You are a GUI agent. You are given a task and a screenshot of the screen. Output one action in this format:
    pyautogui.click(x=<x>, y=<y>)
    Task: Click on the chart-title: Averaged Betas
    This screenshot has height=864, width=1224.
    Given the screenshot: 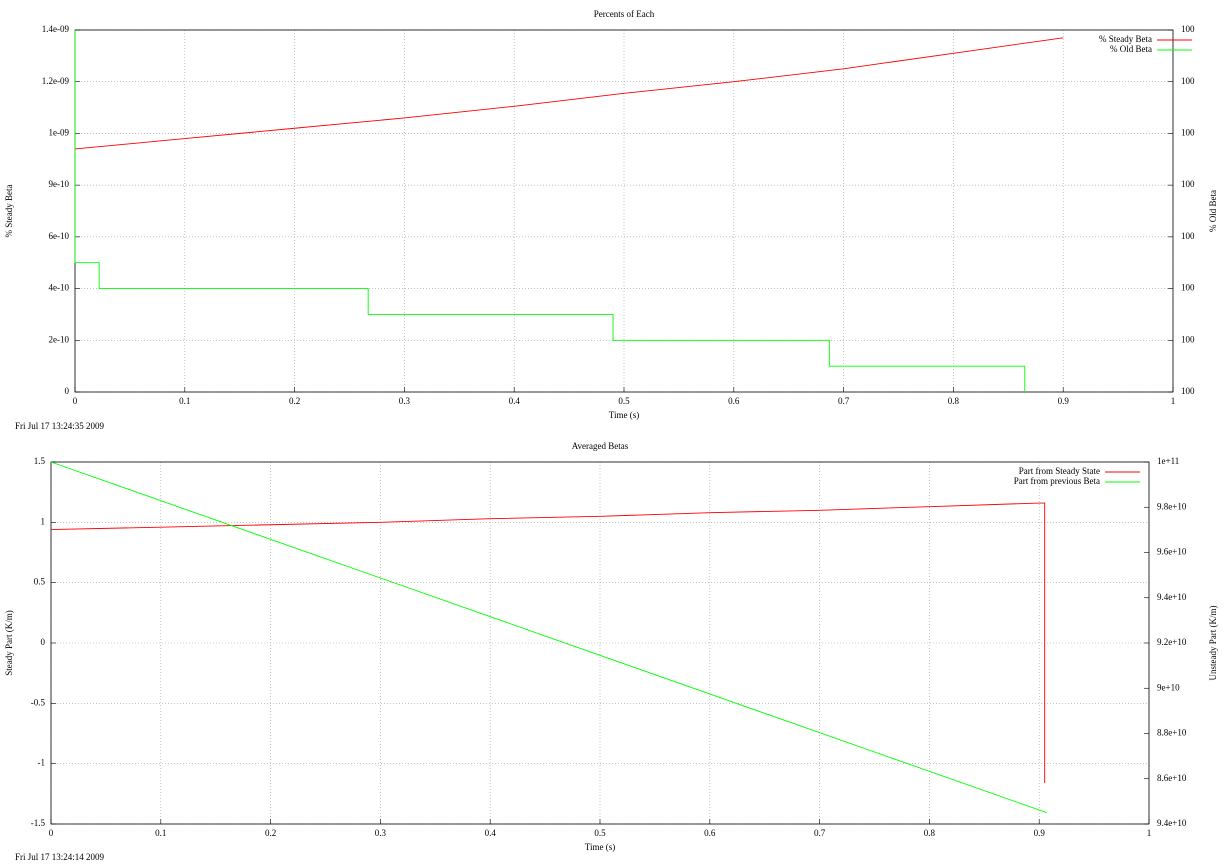 What is the action you would take?
    pyautogui.click(x=600, y=446)
    